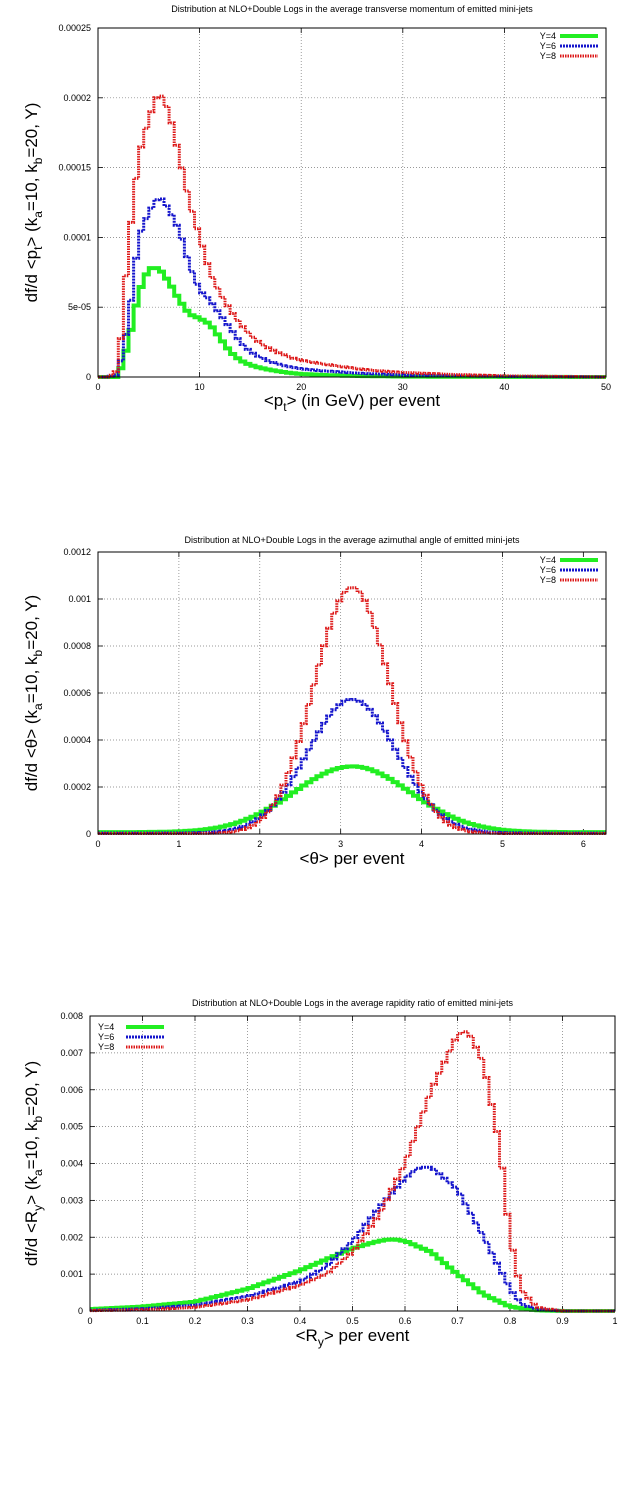  Describe the element at coordinates (200, 387) in the screenshot. I see `x-tick-label: 10` at that location.